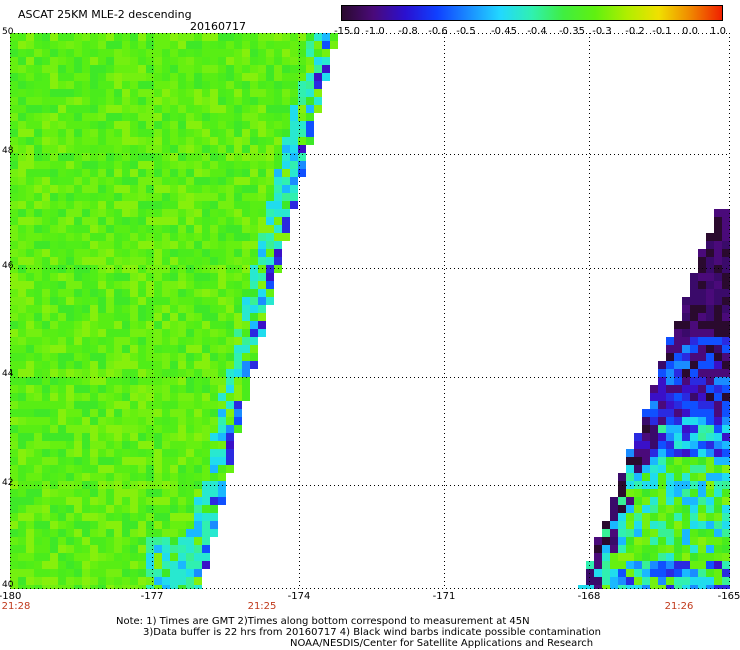 This screenshot has width=740, height=650. What do you see at coordinates (662, 31) in the screenshot?
I see `colorbar-label: -0.1` at bounding box center [662, 31].